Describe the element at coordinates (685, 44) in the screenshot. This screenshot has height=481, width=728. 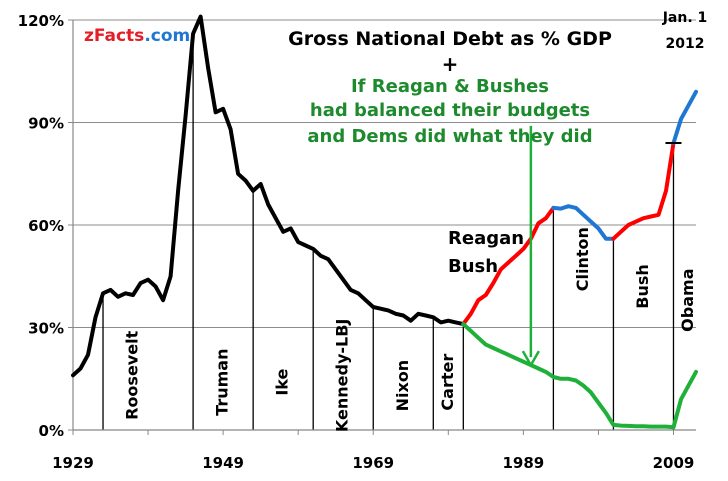
I see `date-label-2: 2012` at that location.